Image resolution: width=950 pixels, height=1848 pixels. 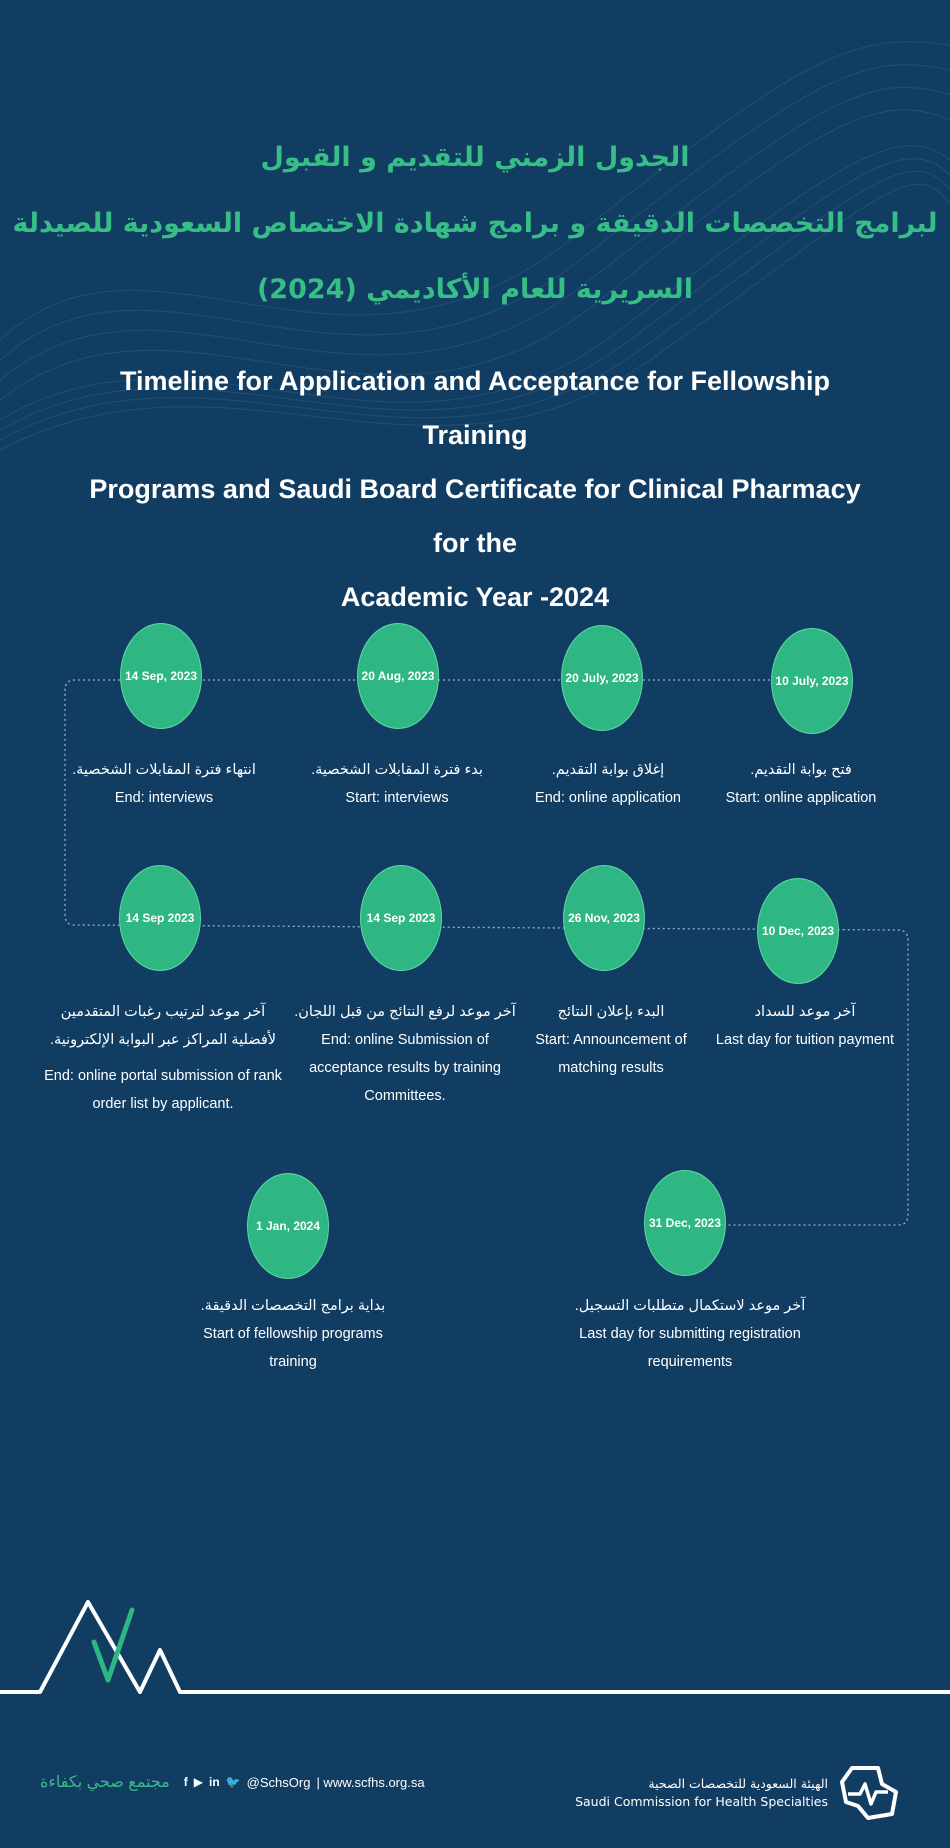 What do you see at coordinates (801, 770) in the screenshot?
I see `timeline-label-ar: فتح بوابة التقديم.` at bounding box center [801, 770].